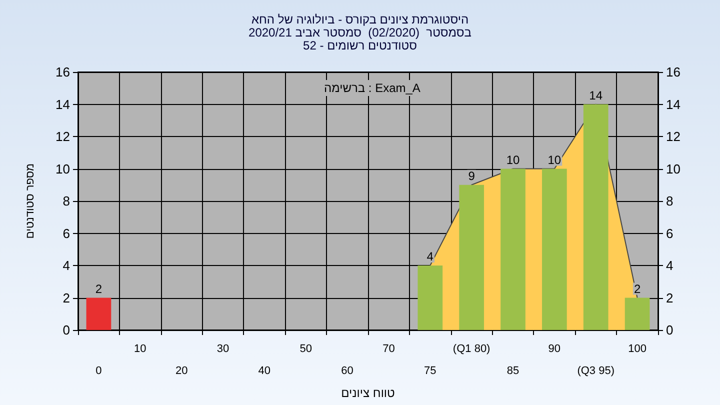 This screenshot has height=405, width=720. I want to click on x-tick-label: (Q1 80), so click(471, 349).